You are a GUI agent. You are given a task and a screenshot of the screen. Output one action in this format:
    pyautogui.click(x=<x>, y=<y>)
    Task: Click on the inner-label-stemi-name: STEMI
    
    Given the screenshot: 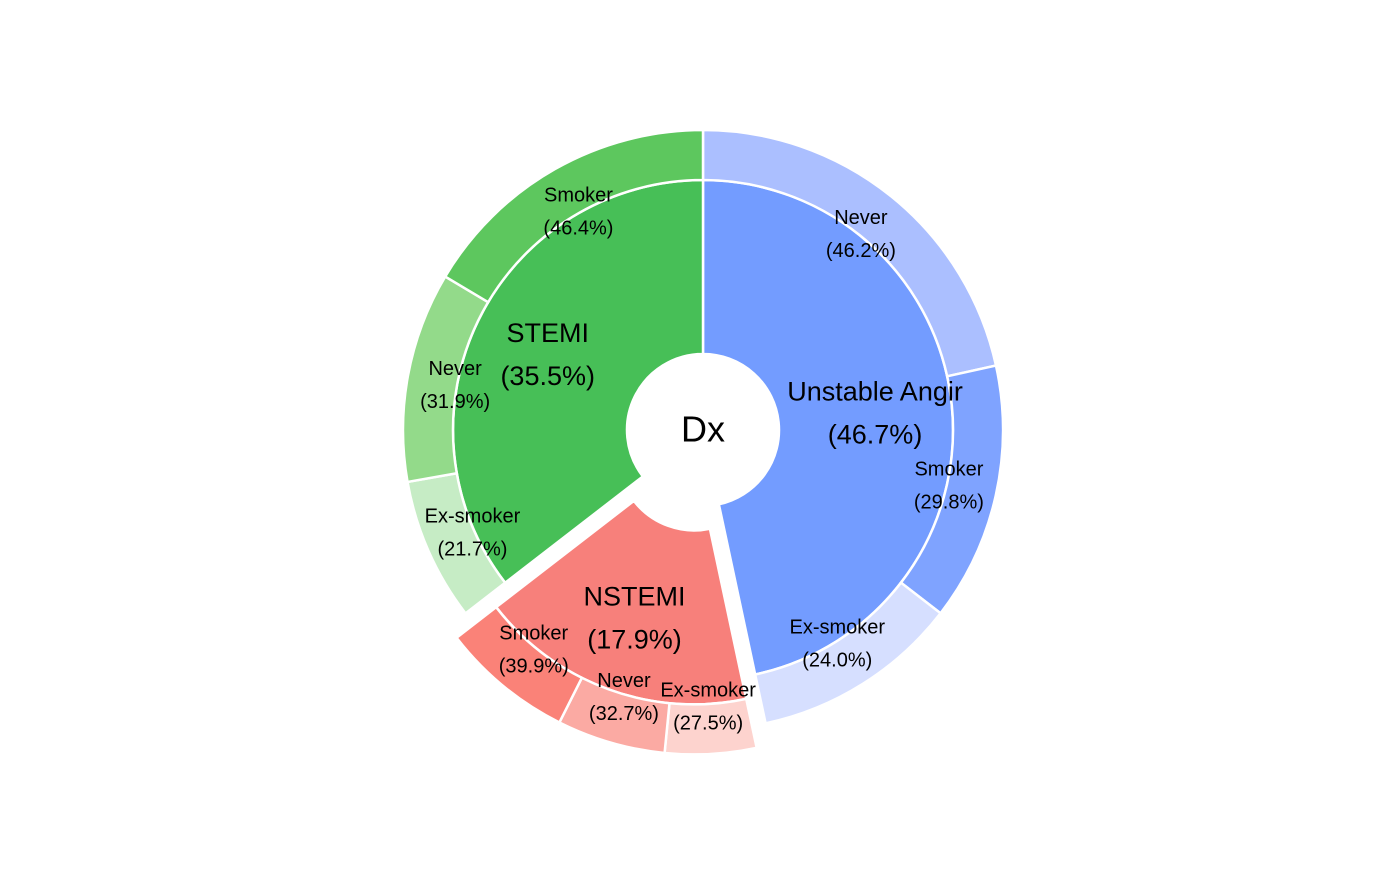 What is the action you would take?
    pyautogui.click(x=547, y=333)
    